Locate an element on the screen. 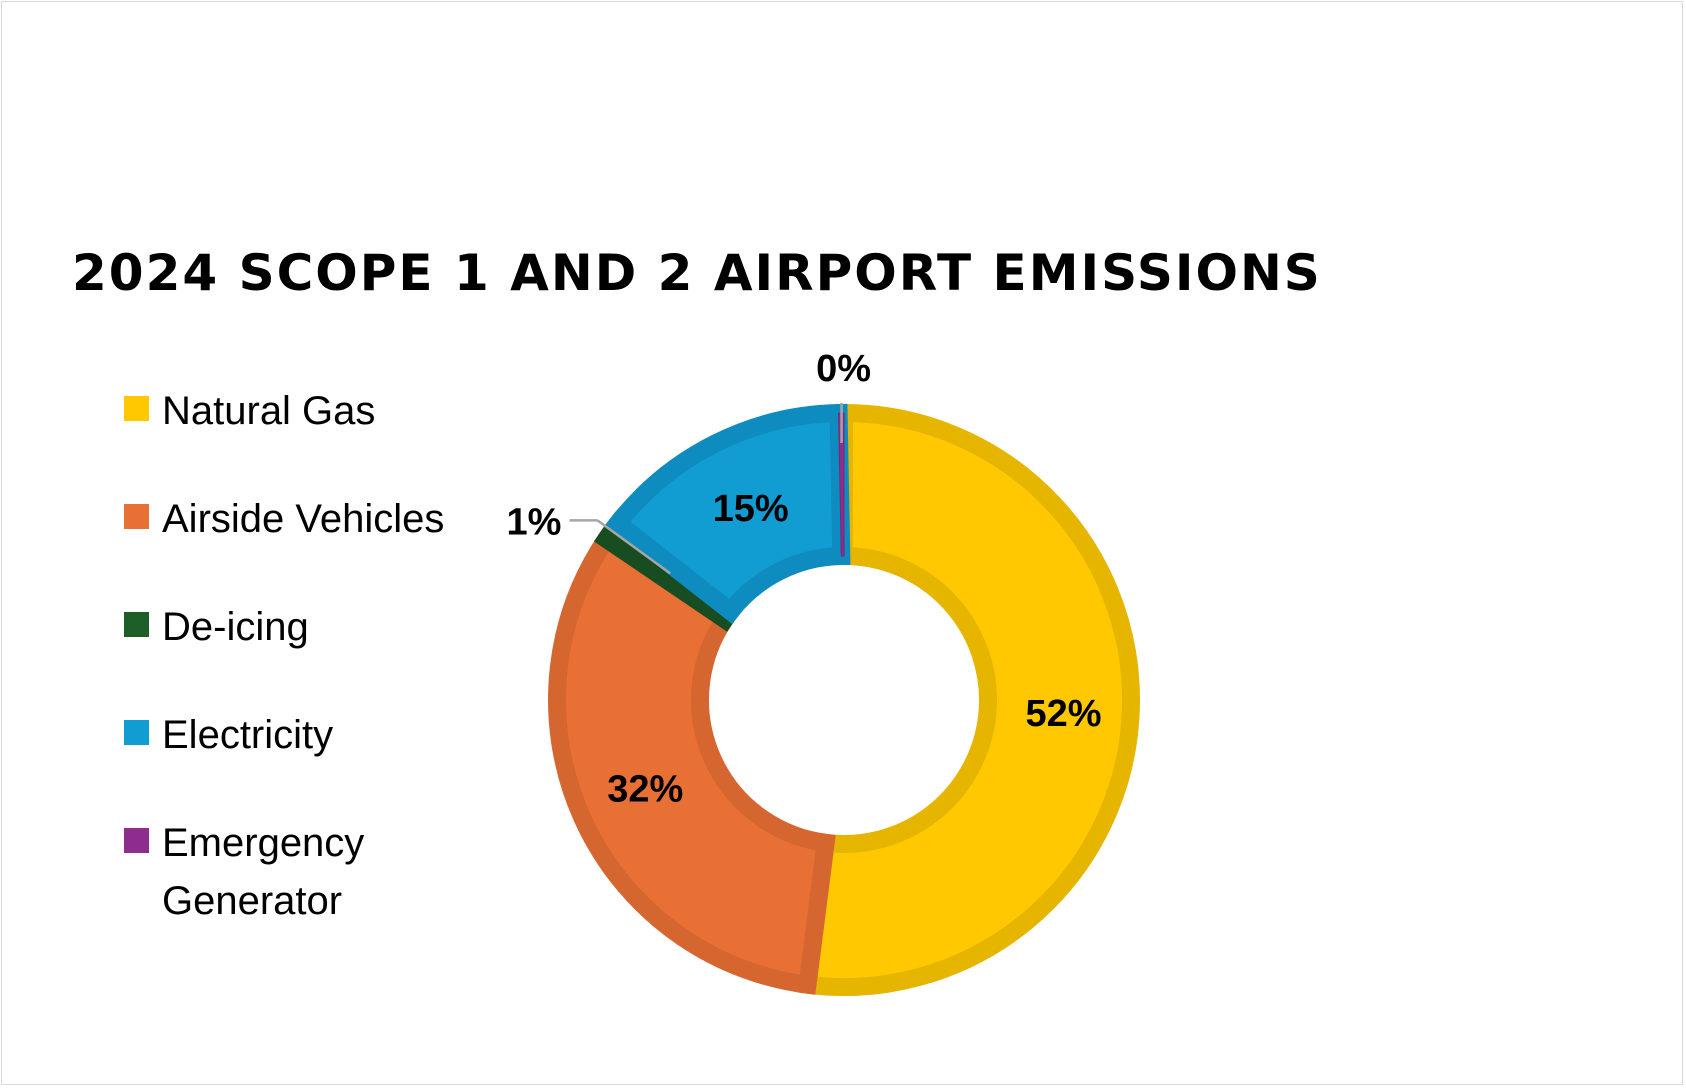  chart-title: 2024 SCOPE 1 AND 2 AIRPORT EMISSIONS is located at coordinates (697, 273).